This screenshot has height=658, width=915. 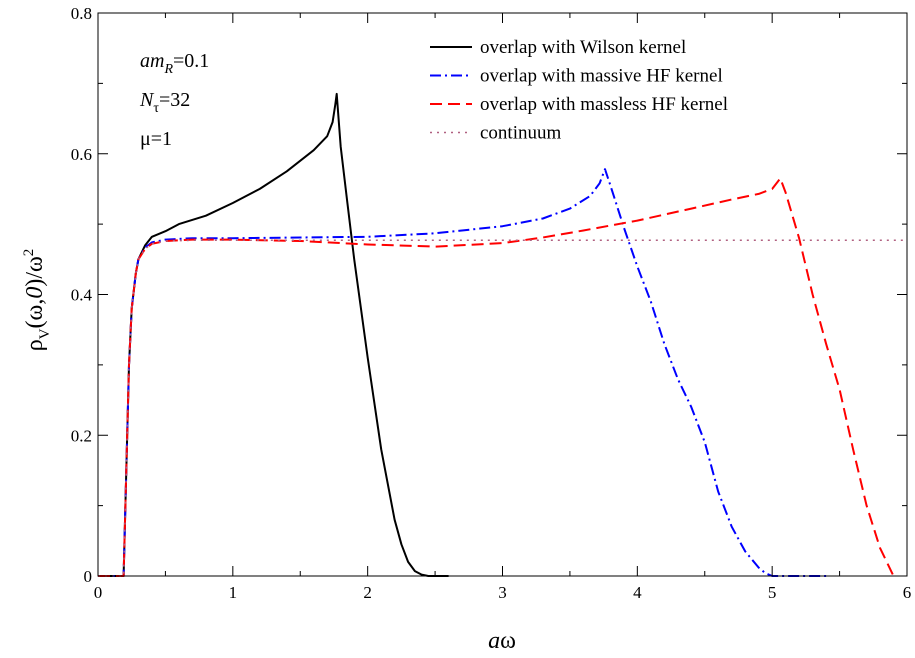 I want to click on legend-label-2: overlap with massless HF kernel, so click(x=604, y=104).